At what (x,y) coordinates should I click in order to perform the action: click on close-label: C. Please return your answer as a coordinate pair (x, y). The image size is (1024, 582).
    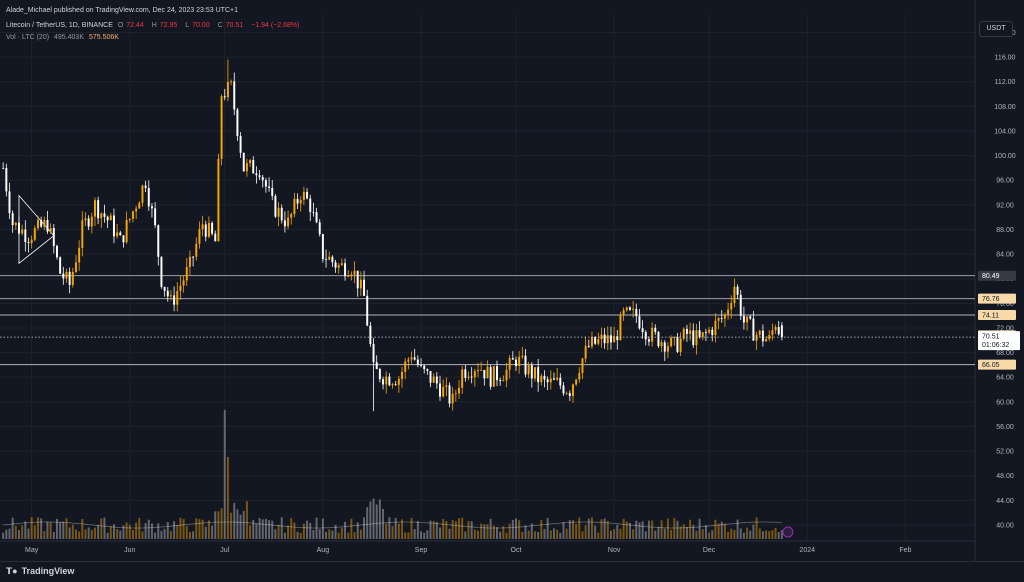
    Looking at the image, I should click on (220, 25).